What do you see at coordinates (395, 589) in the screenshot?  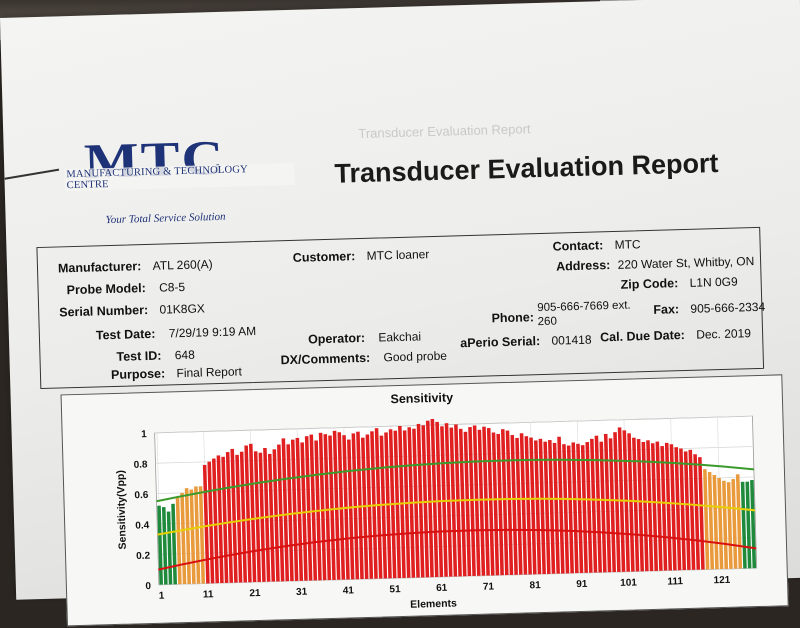 I see `x-tick-label: 51` at bounding box center [395, 589].